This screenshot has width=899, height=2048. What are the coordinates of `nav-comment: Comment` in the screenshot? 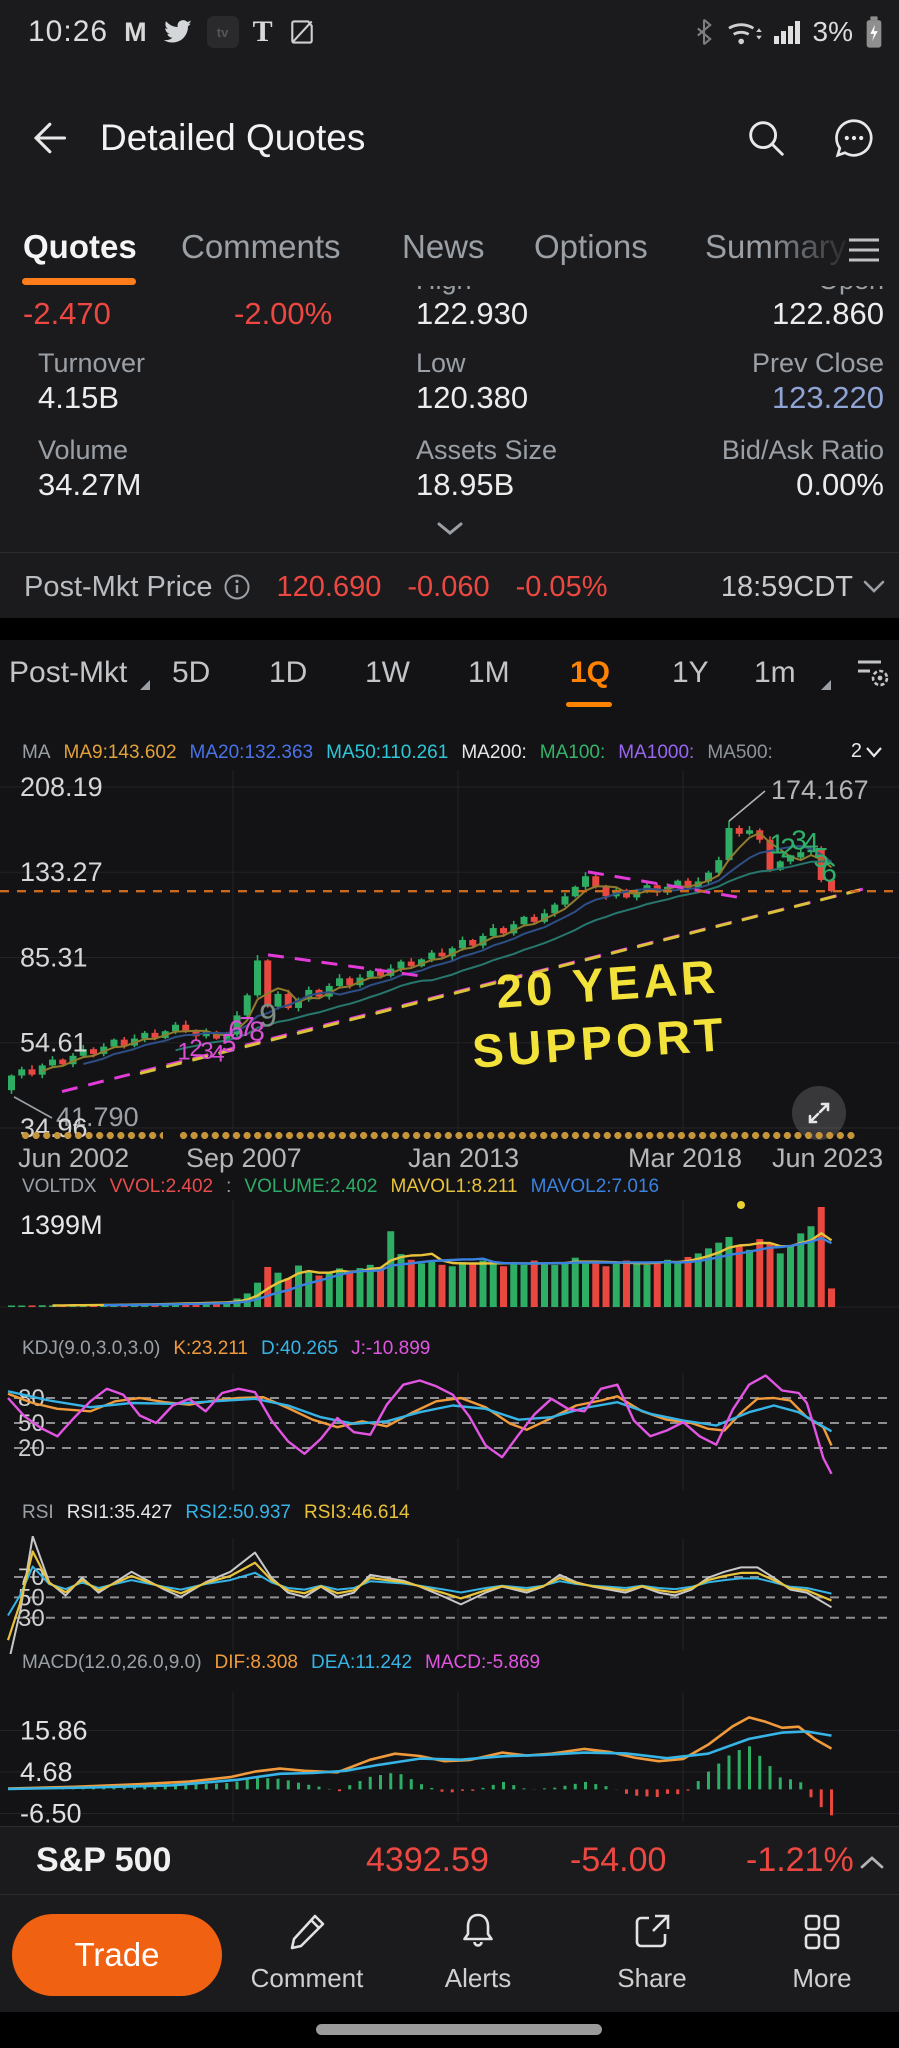 It's located at (307, 1951).